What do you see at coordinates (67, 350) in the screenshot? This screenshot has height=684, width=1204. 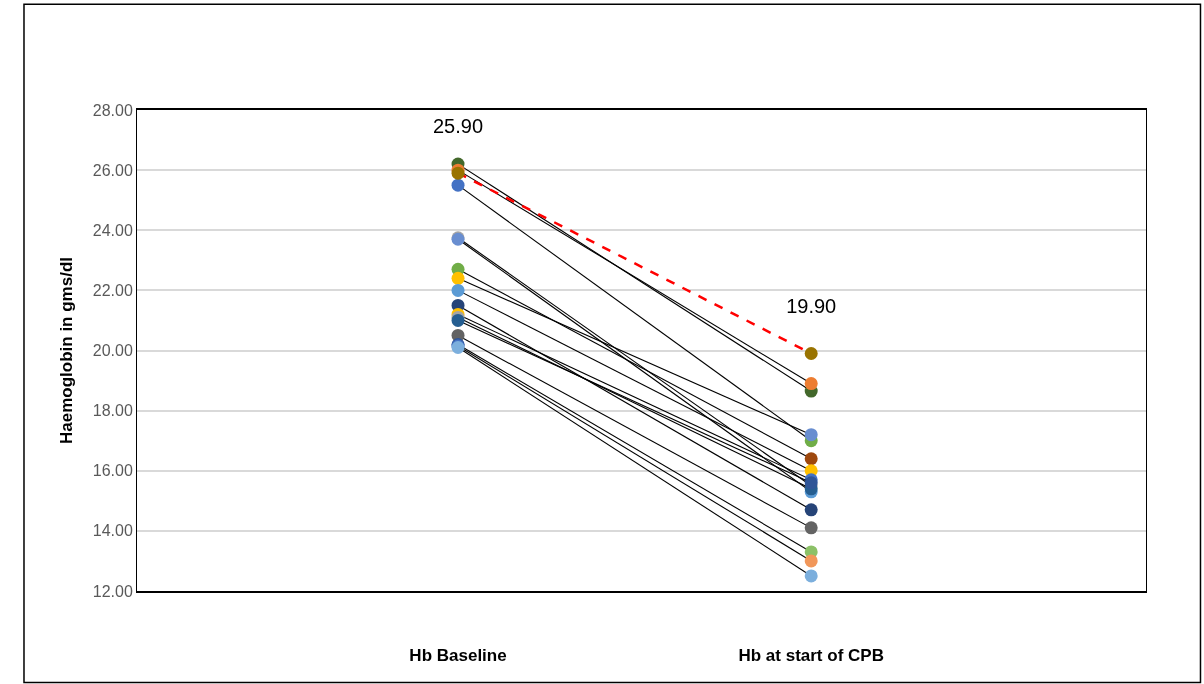 I see `y-axis-title: Haemoglobin in gms/dl` at bounding box center [67, 350].